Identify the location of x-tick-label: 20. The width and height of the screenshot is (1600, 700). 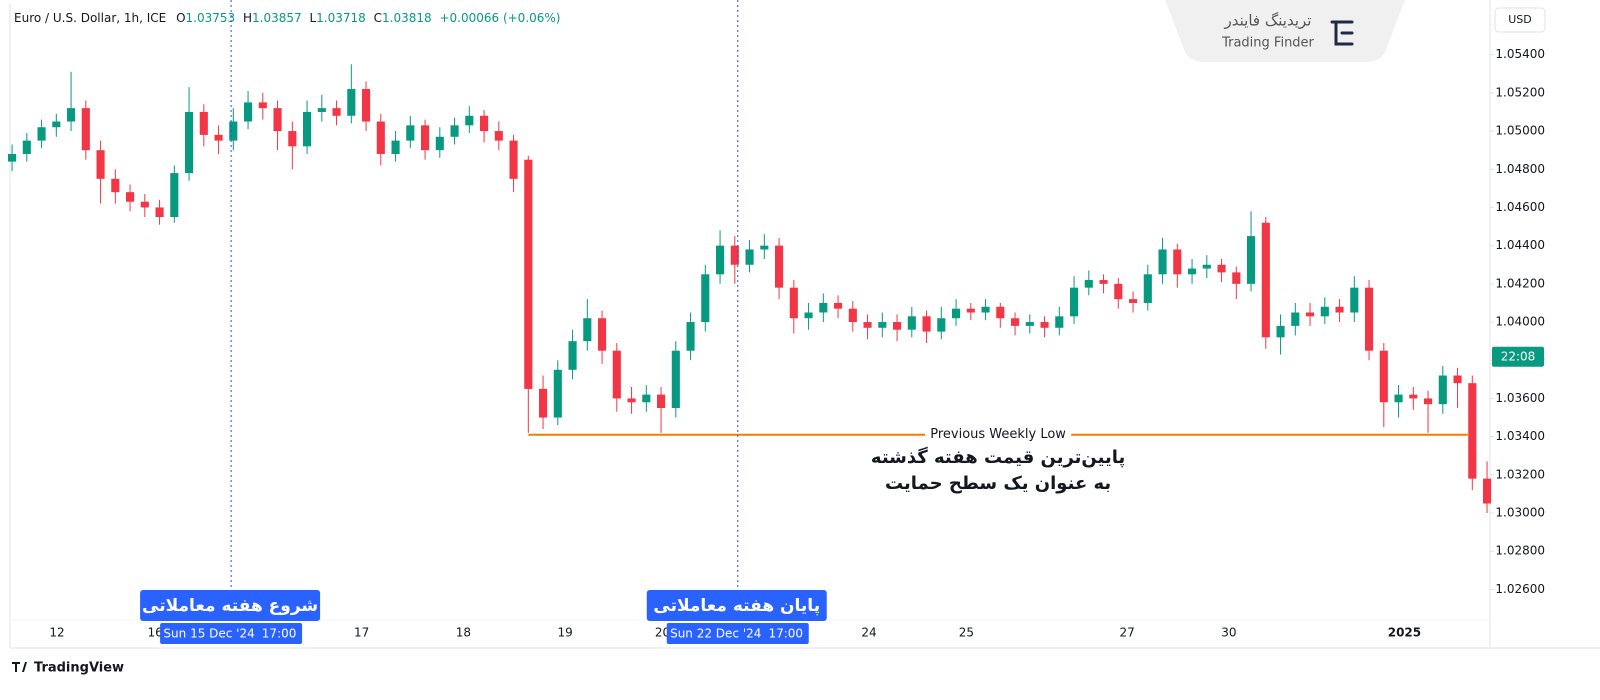
(662, 633).